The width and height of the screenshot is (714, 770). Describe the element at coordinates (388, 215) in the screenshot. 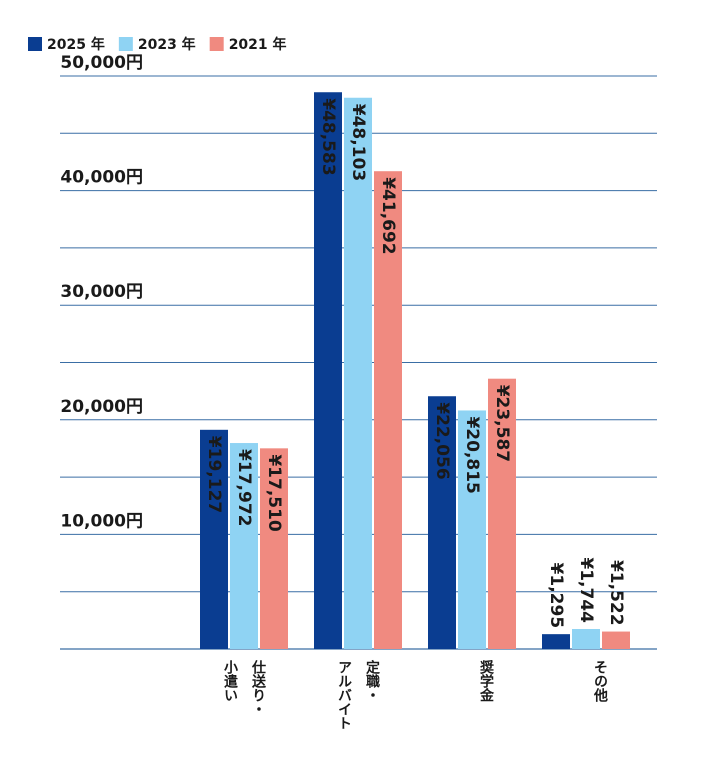

I see `value-label: ¥41,692` at that location.